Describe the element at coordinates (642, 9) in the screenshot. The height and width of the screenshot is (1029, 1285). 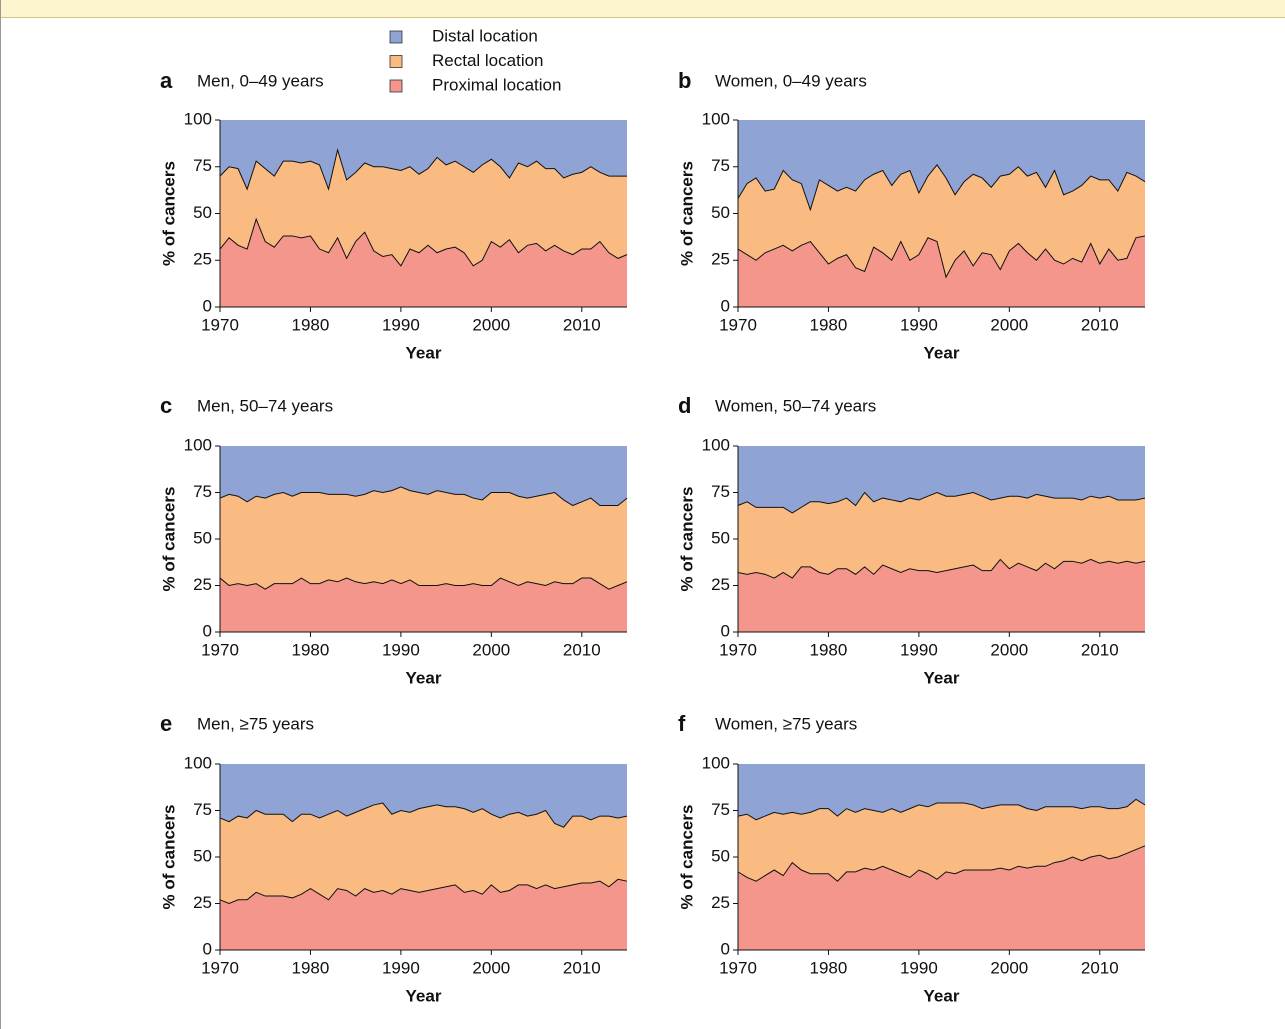
I see `header-band` at that location.